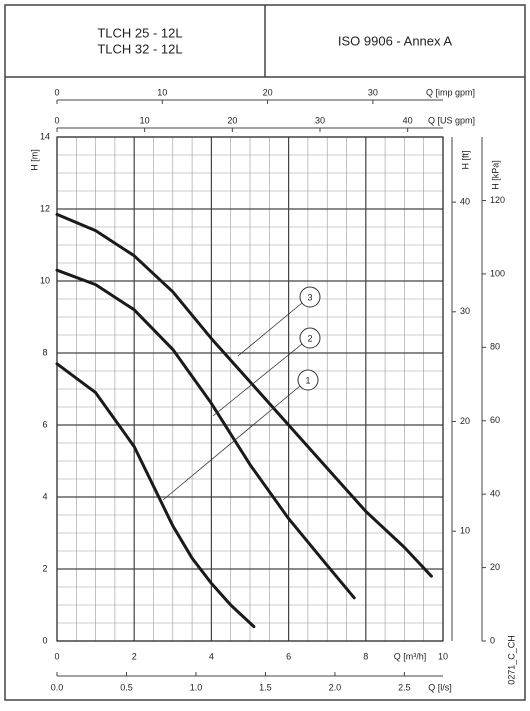 This screenshot has height=711, width=530. I want to click on curve-label: 1, so click(307, 380).